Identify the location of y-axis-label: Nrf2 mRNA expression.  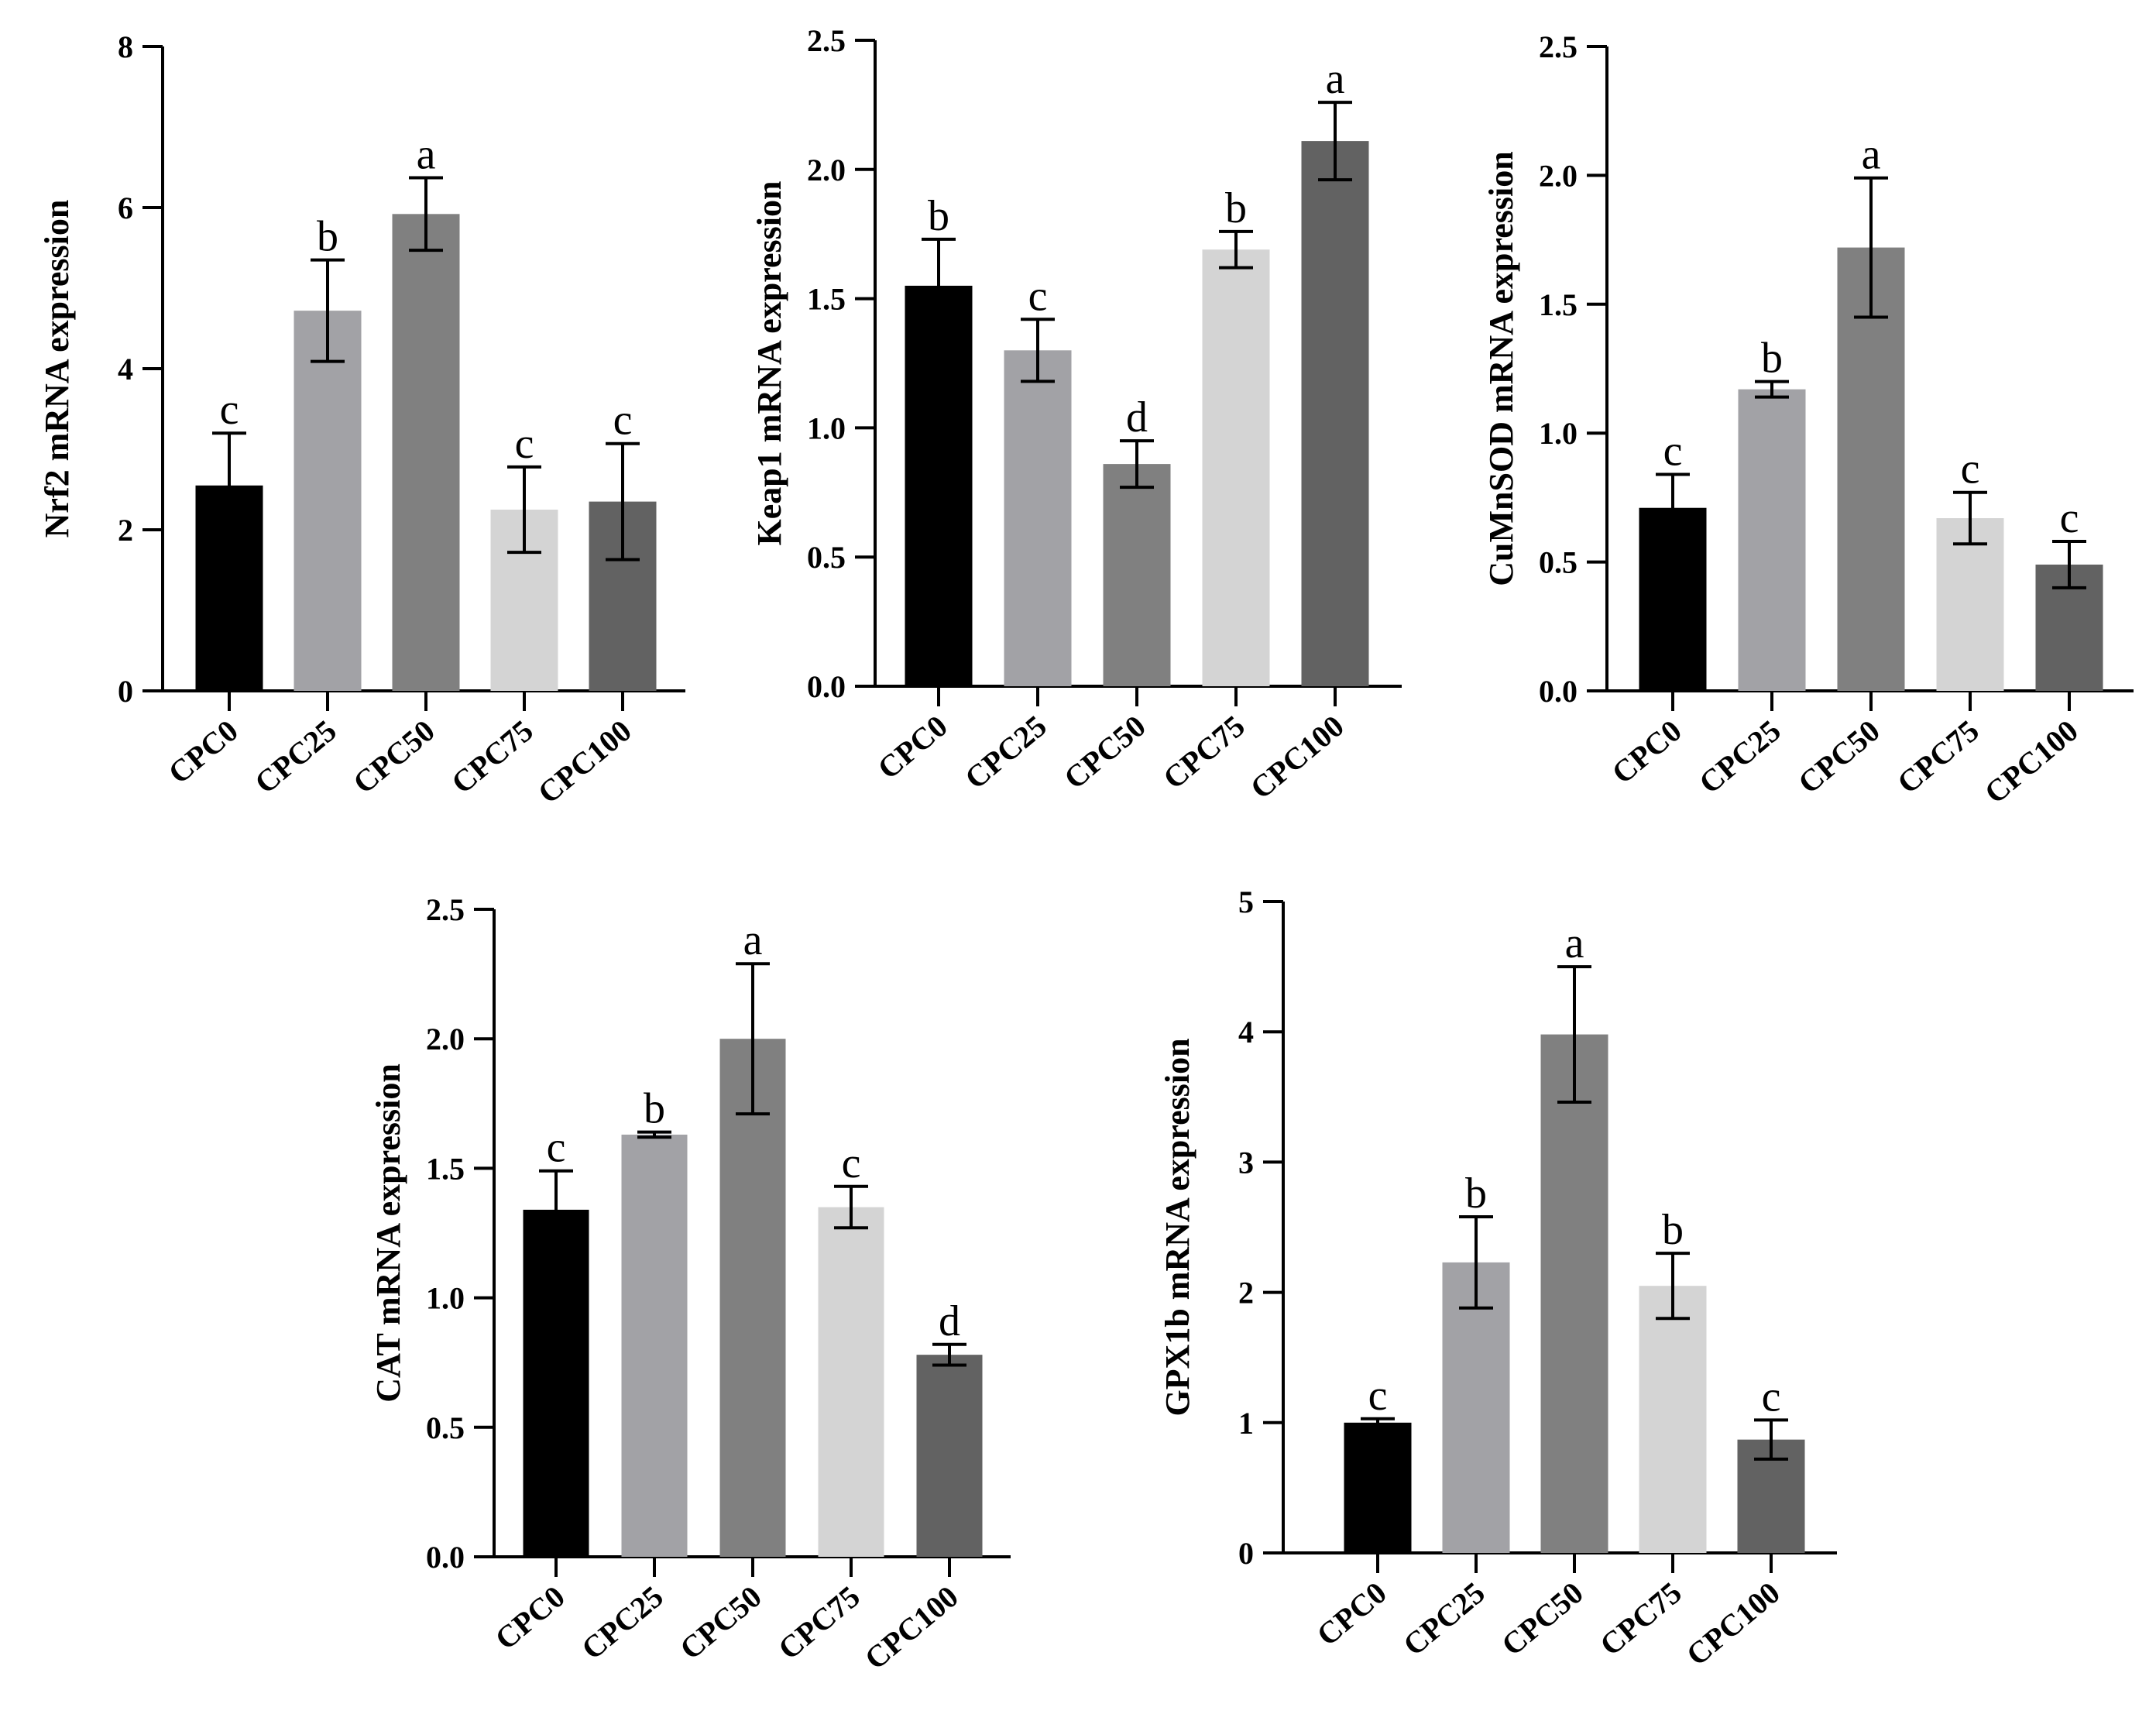
(57, 369).